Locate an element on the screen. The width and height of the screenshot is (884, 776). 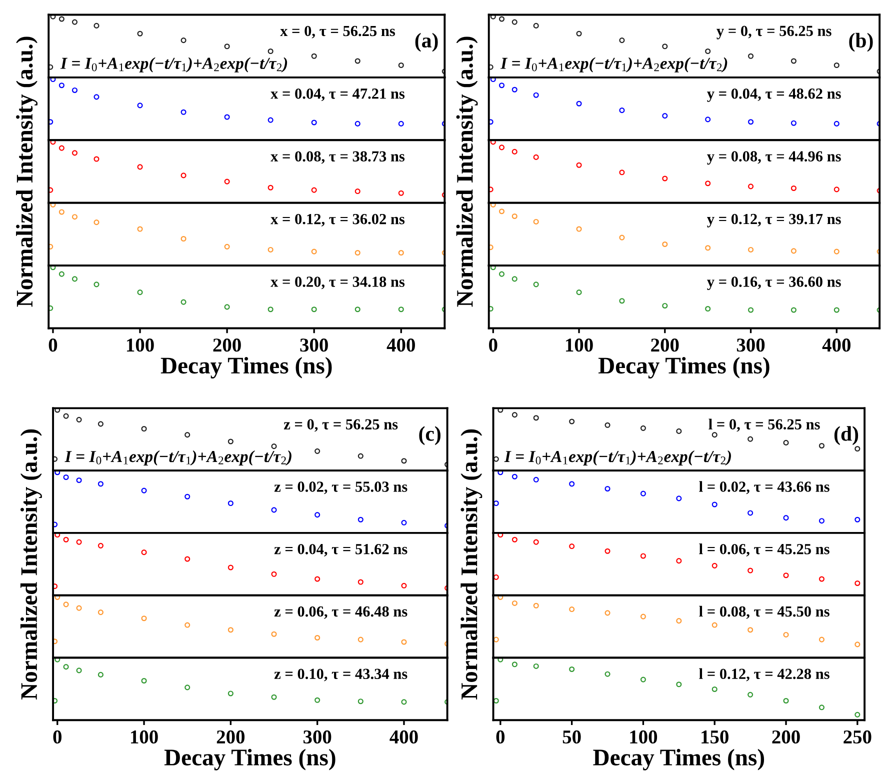
x-tick-label: 200 is located at coordinates (786, 737).